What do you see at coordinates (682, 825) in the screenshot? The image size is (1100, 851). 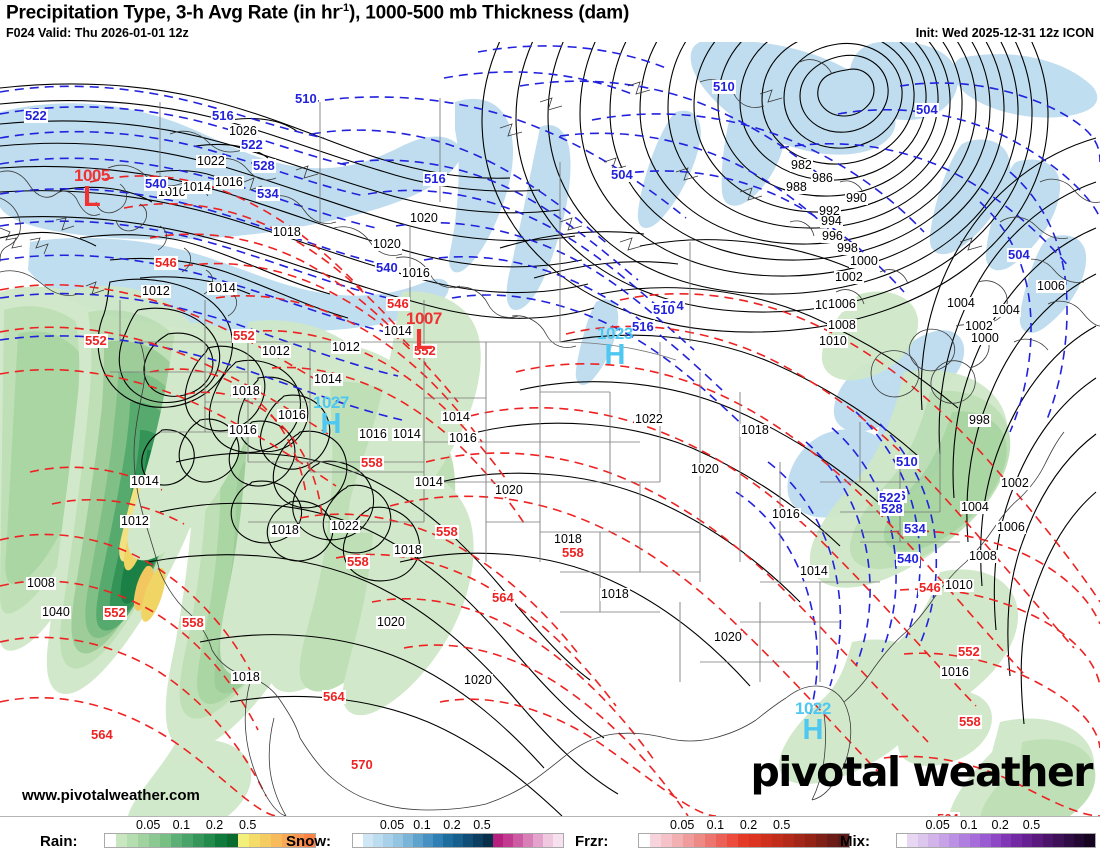 I see `legend-tick: 0.05` at bounding box center [682, 825].